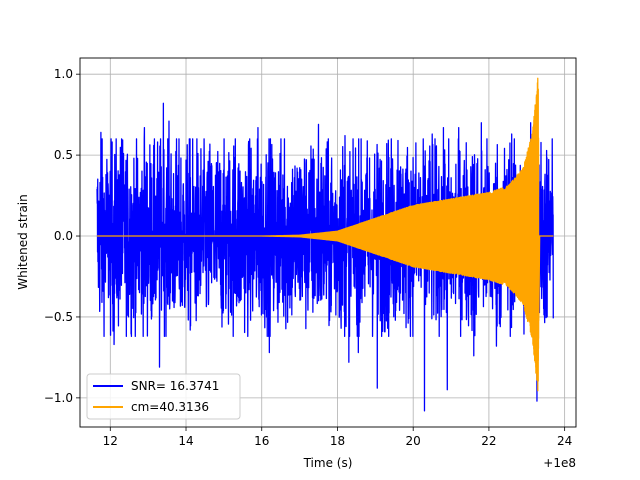 The height and width of the screenshot is (480, 640). What do you see at coordinates (58, 317) in the screenshot?
I see `y-tick-label: −0.5` at bounding box center [58, 317].